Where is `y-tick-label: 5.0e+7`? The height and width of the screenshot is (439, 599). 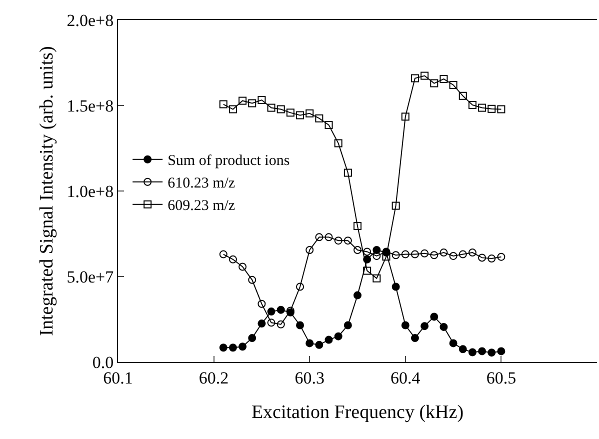
y-tick-label: 5.0e+7 is located at coordinates (90, 276).